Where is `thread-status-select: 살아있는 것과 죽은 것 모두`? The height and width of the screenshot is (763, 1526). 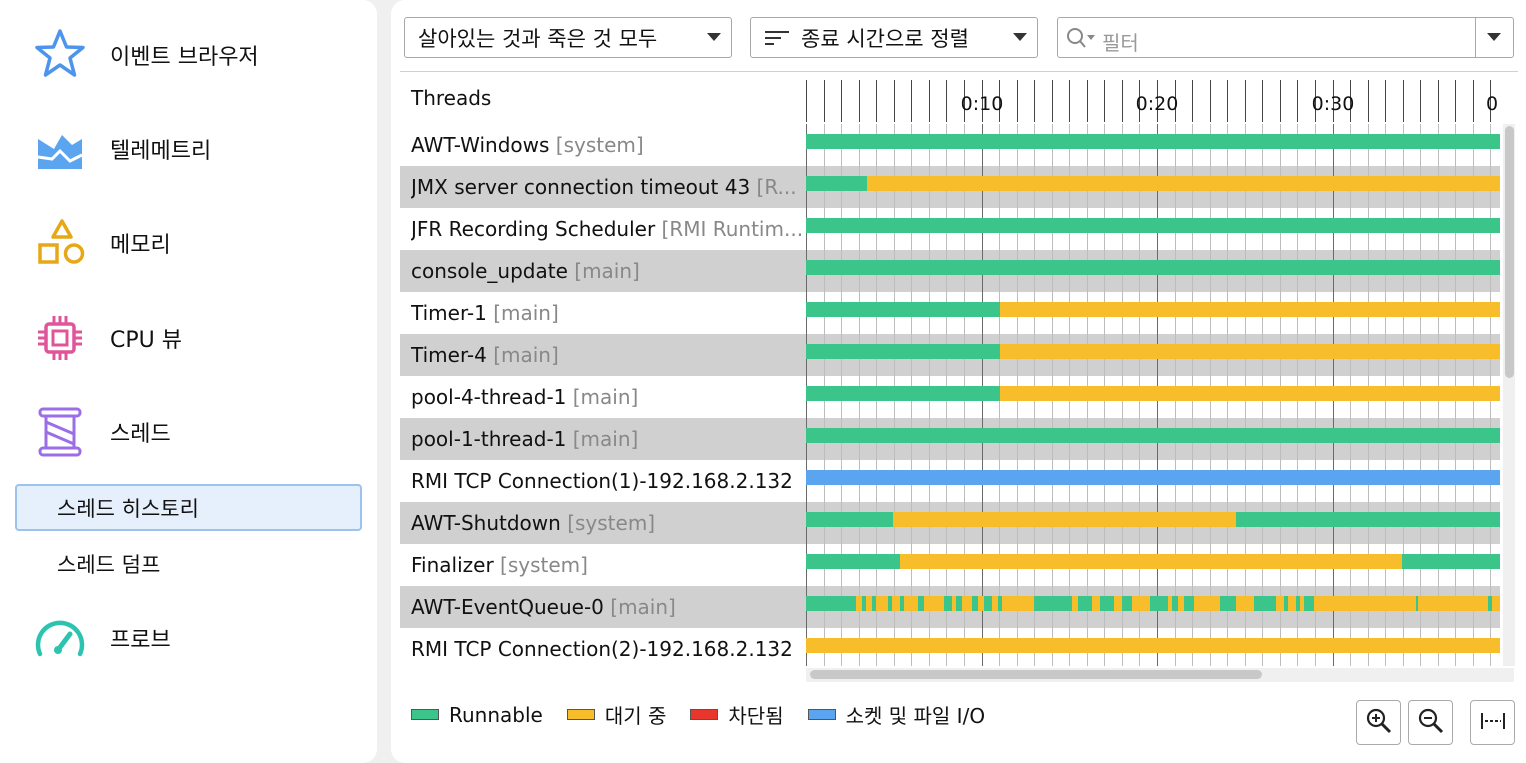
thread-status-select: 살아있는 것과 죽은 것 모두 is located at coordinates (568, 37).